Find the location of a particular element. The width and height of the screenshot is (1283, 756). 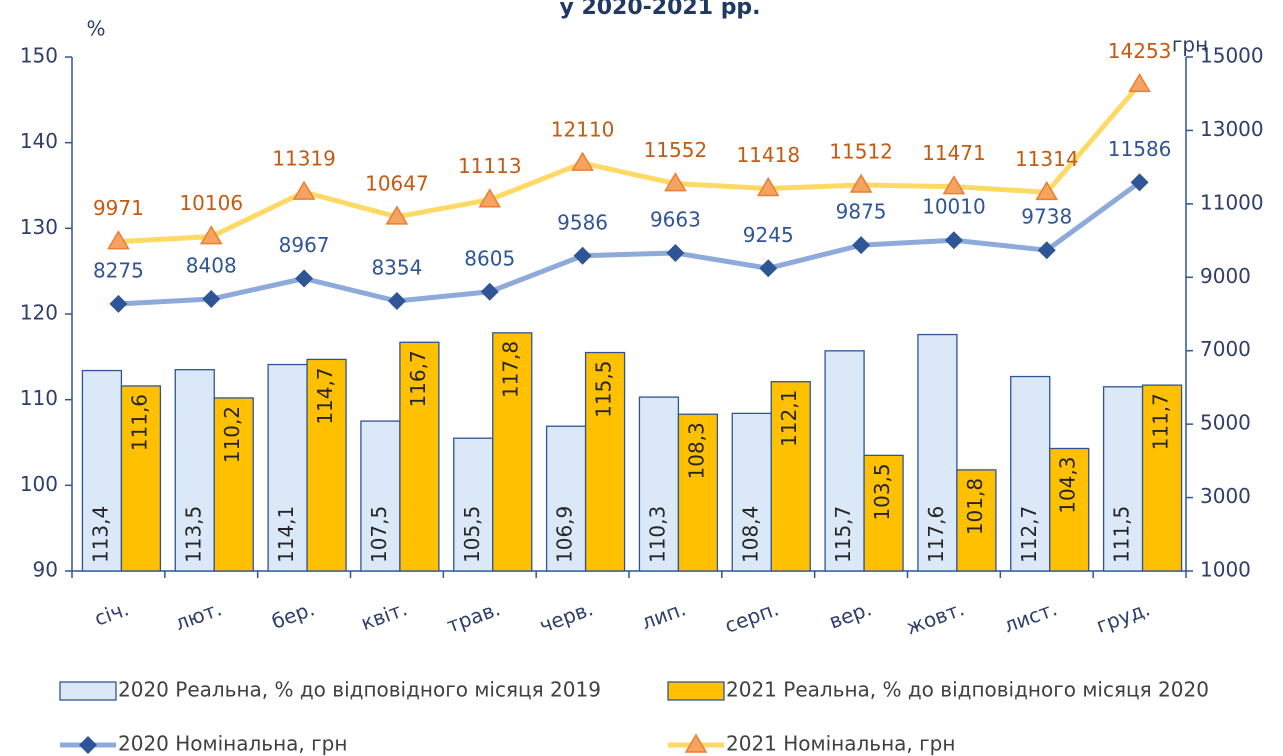

y-tick-label: 110 is located at coordinates (39, 398).